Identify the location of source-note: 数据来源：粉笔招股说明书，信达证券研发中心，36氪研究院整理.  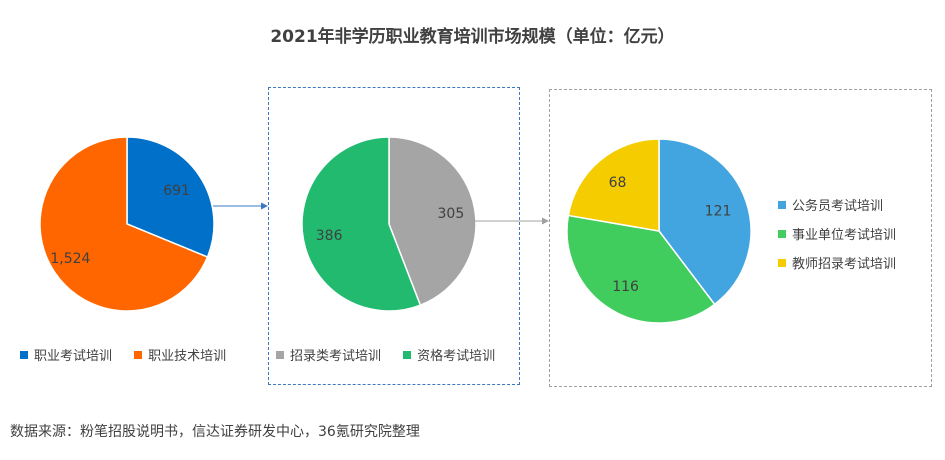
(215, 432).